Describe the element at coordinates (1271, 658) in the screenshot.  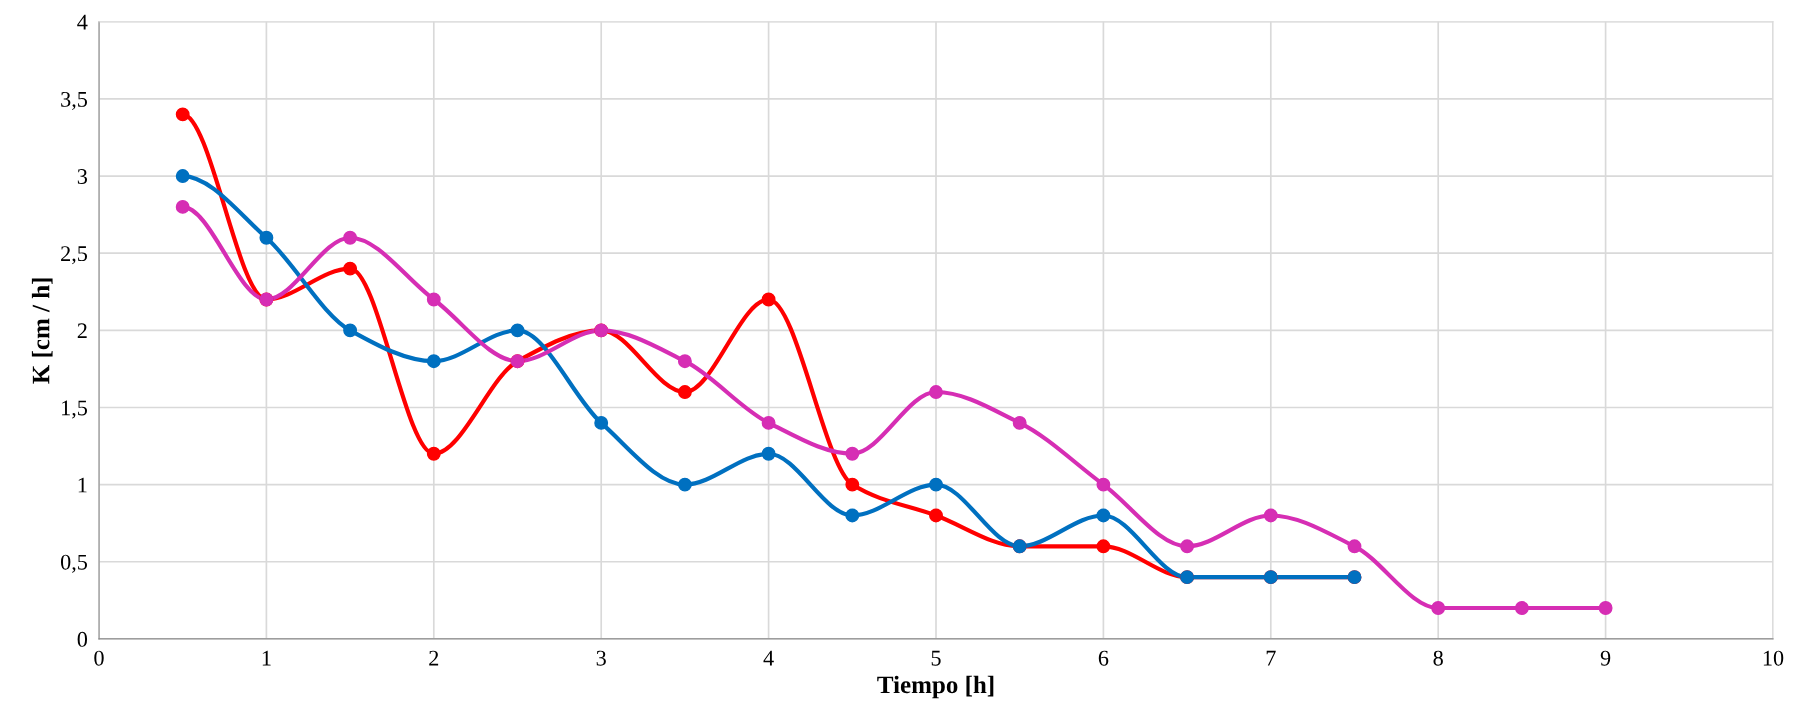
I see `x-tick-label: 7` at that location.